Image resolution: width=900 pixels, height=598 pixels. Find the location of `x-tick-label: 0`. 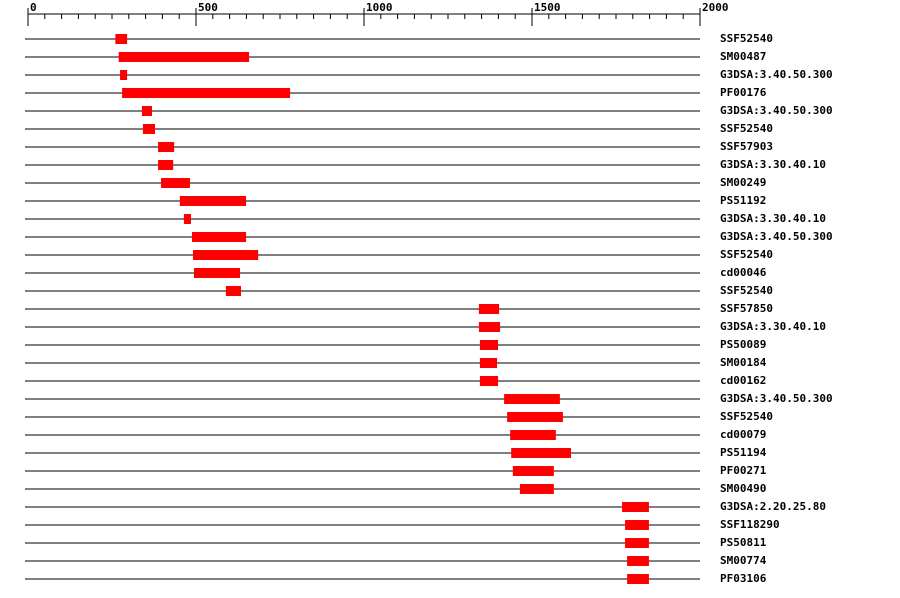

x-tick-label: 0 is located at coordinates (33, 7).